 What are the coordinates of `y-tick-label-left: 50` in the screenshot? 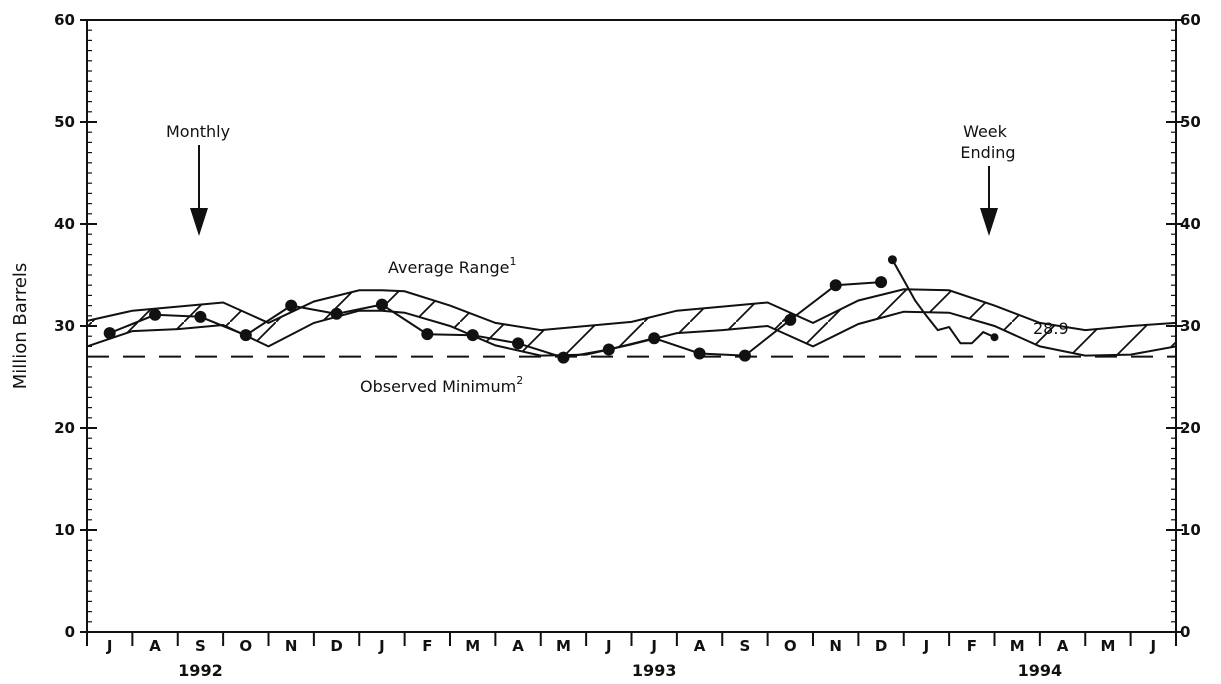 It's located at (64, 122).